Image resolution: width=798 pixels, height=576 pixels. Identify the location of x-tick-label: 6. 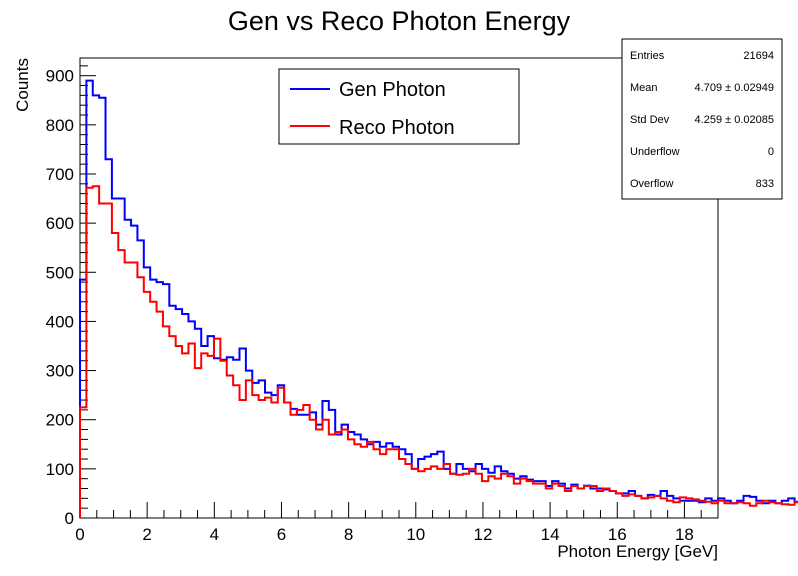
(281, 534).